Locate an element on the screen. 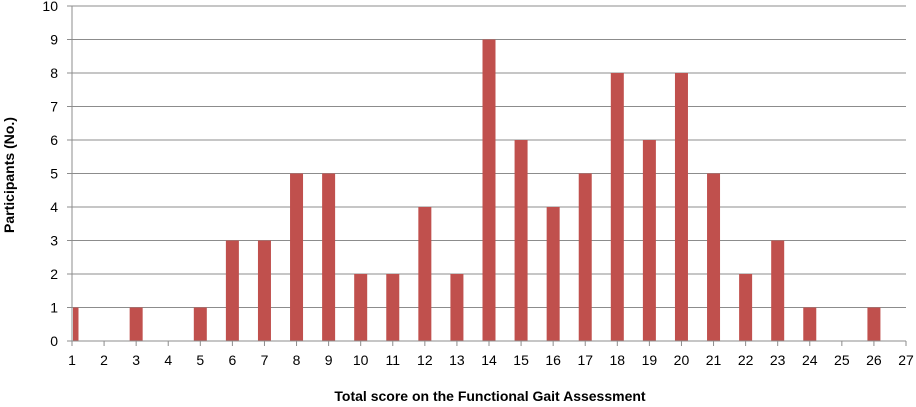 The width and height of the screenshot is (916, 407). y-tick-label: 4 is located at coordinates (54, 207).